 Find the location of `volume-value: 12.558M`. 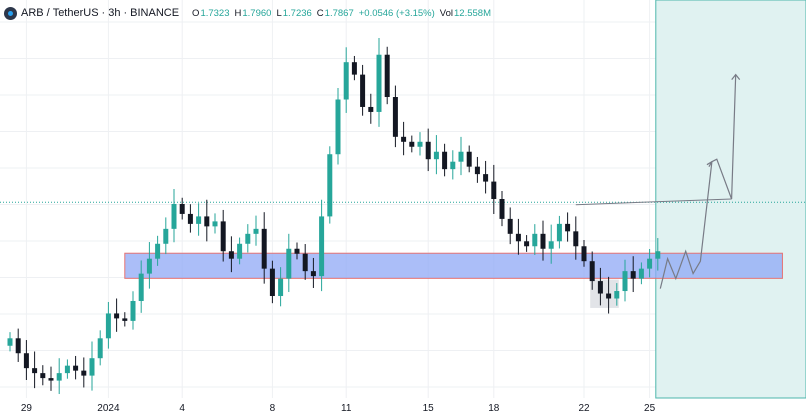

volume-value: 12.558M is located at coordinates (472, 13).